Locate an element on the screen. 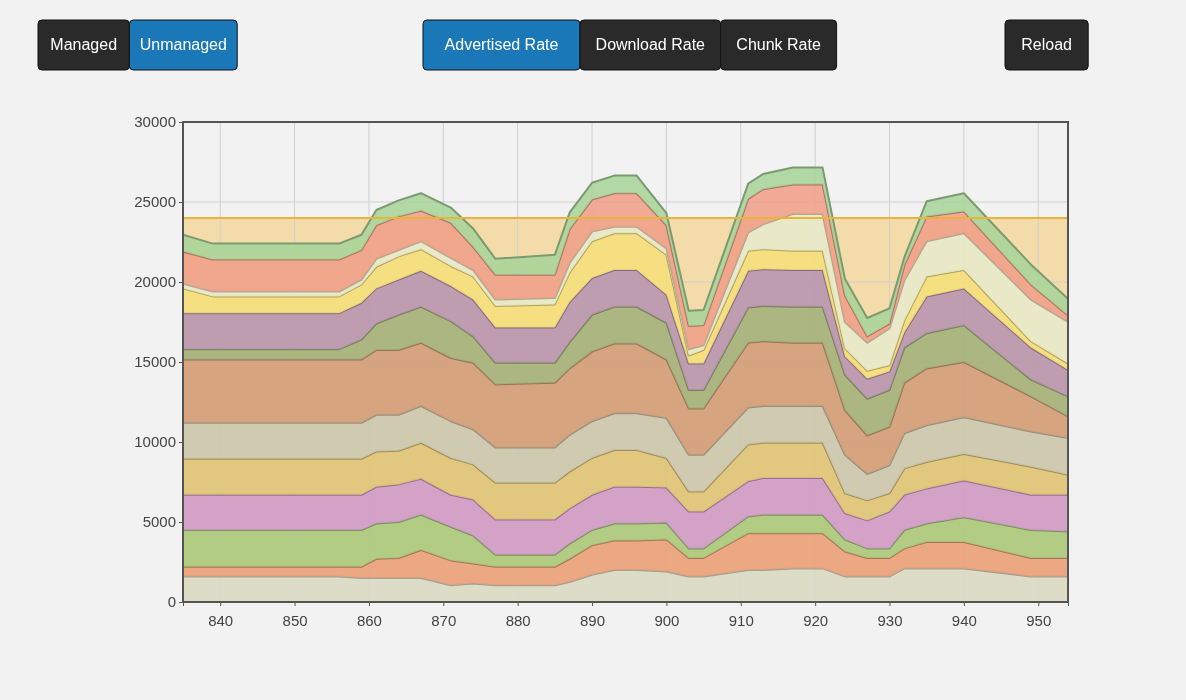 Image resolution: width=1186 pixels, height=700 pixels. button: Chunk Rate is located at coordinates (779, 45).